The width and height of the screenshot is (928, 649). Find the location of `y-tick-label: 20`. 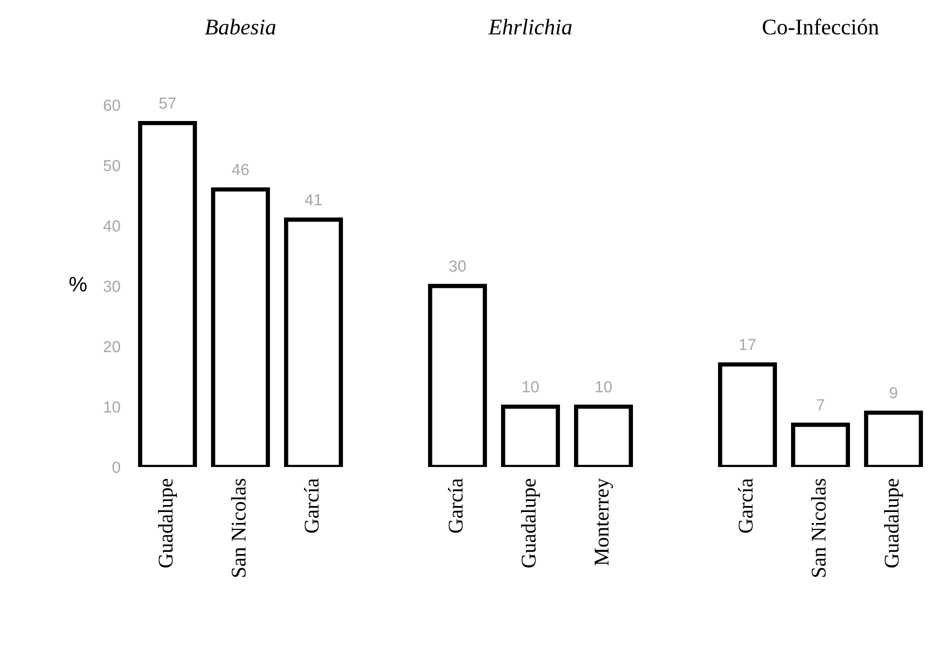

y-tick-label: 20 is located at coordinates (112, 346).